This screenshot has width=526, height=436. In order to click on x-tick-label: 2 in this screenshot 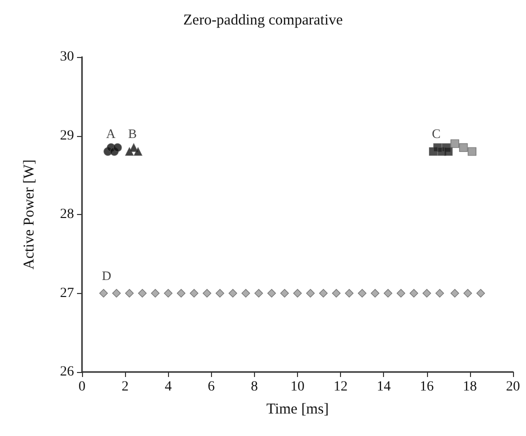, I will do `click(125, 387)`.